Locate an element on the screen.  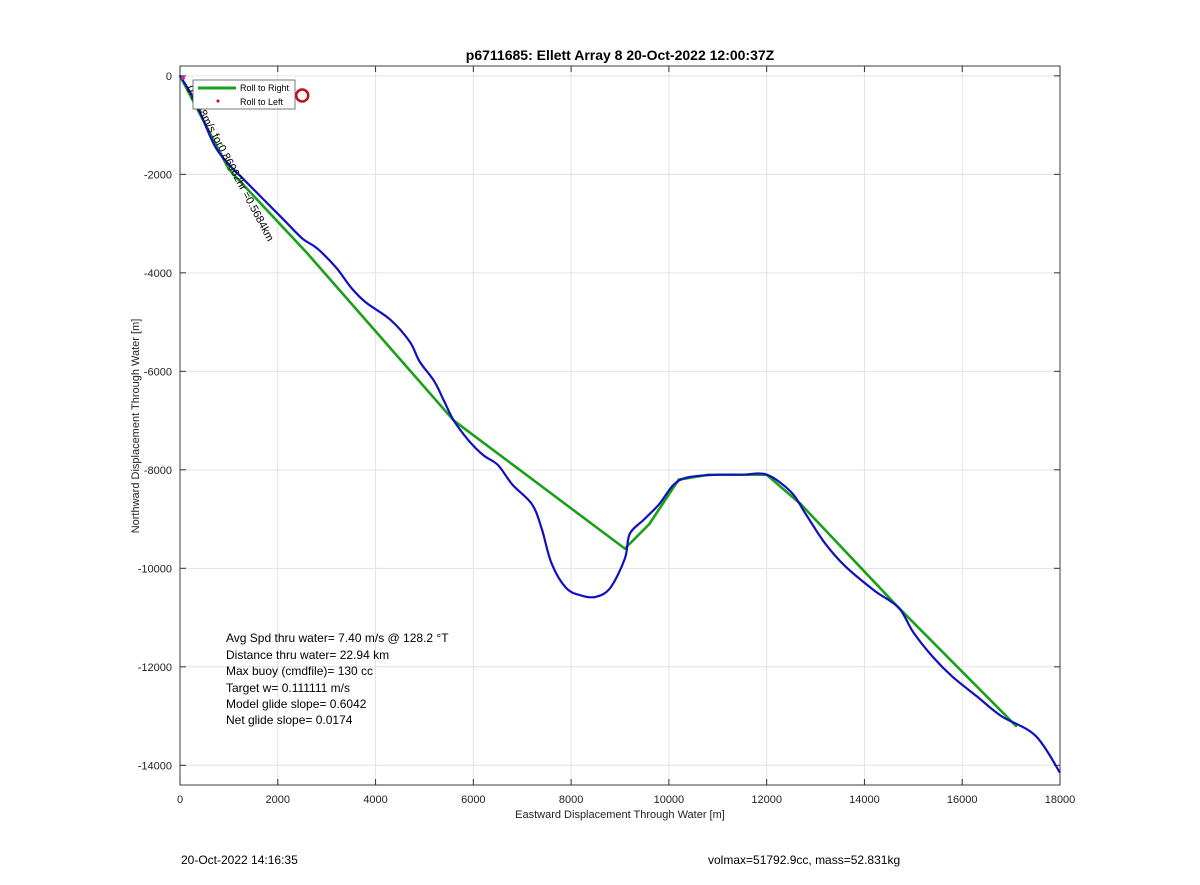
legend-swatch-roll-left is located at coordinates (218, 101).